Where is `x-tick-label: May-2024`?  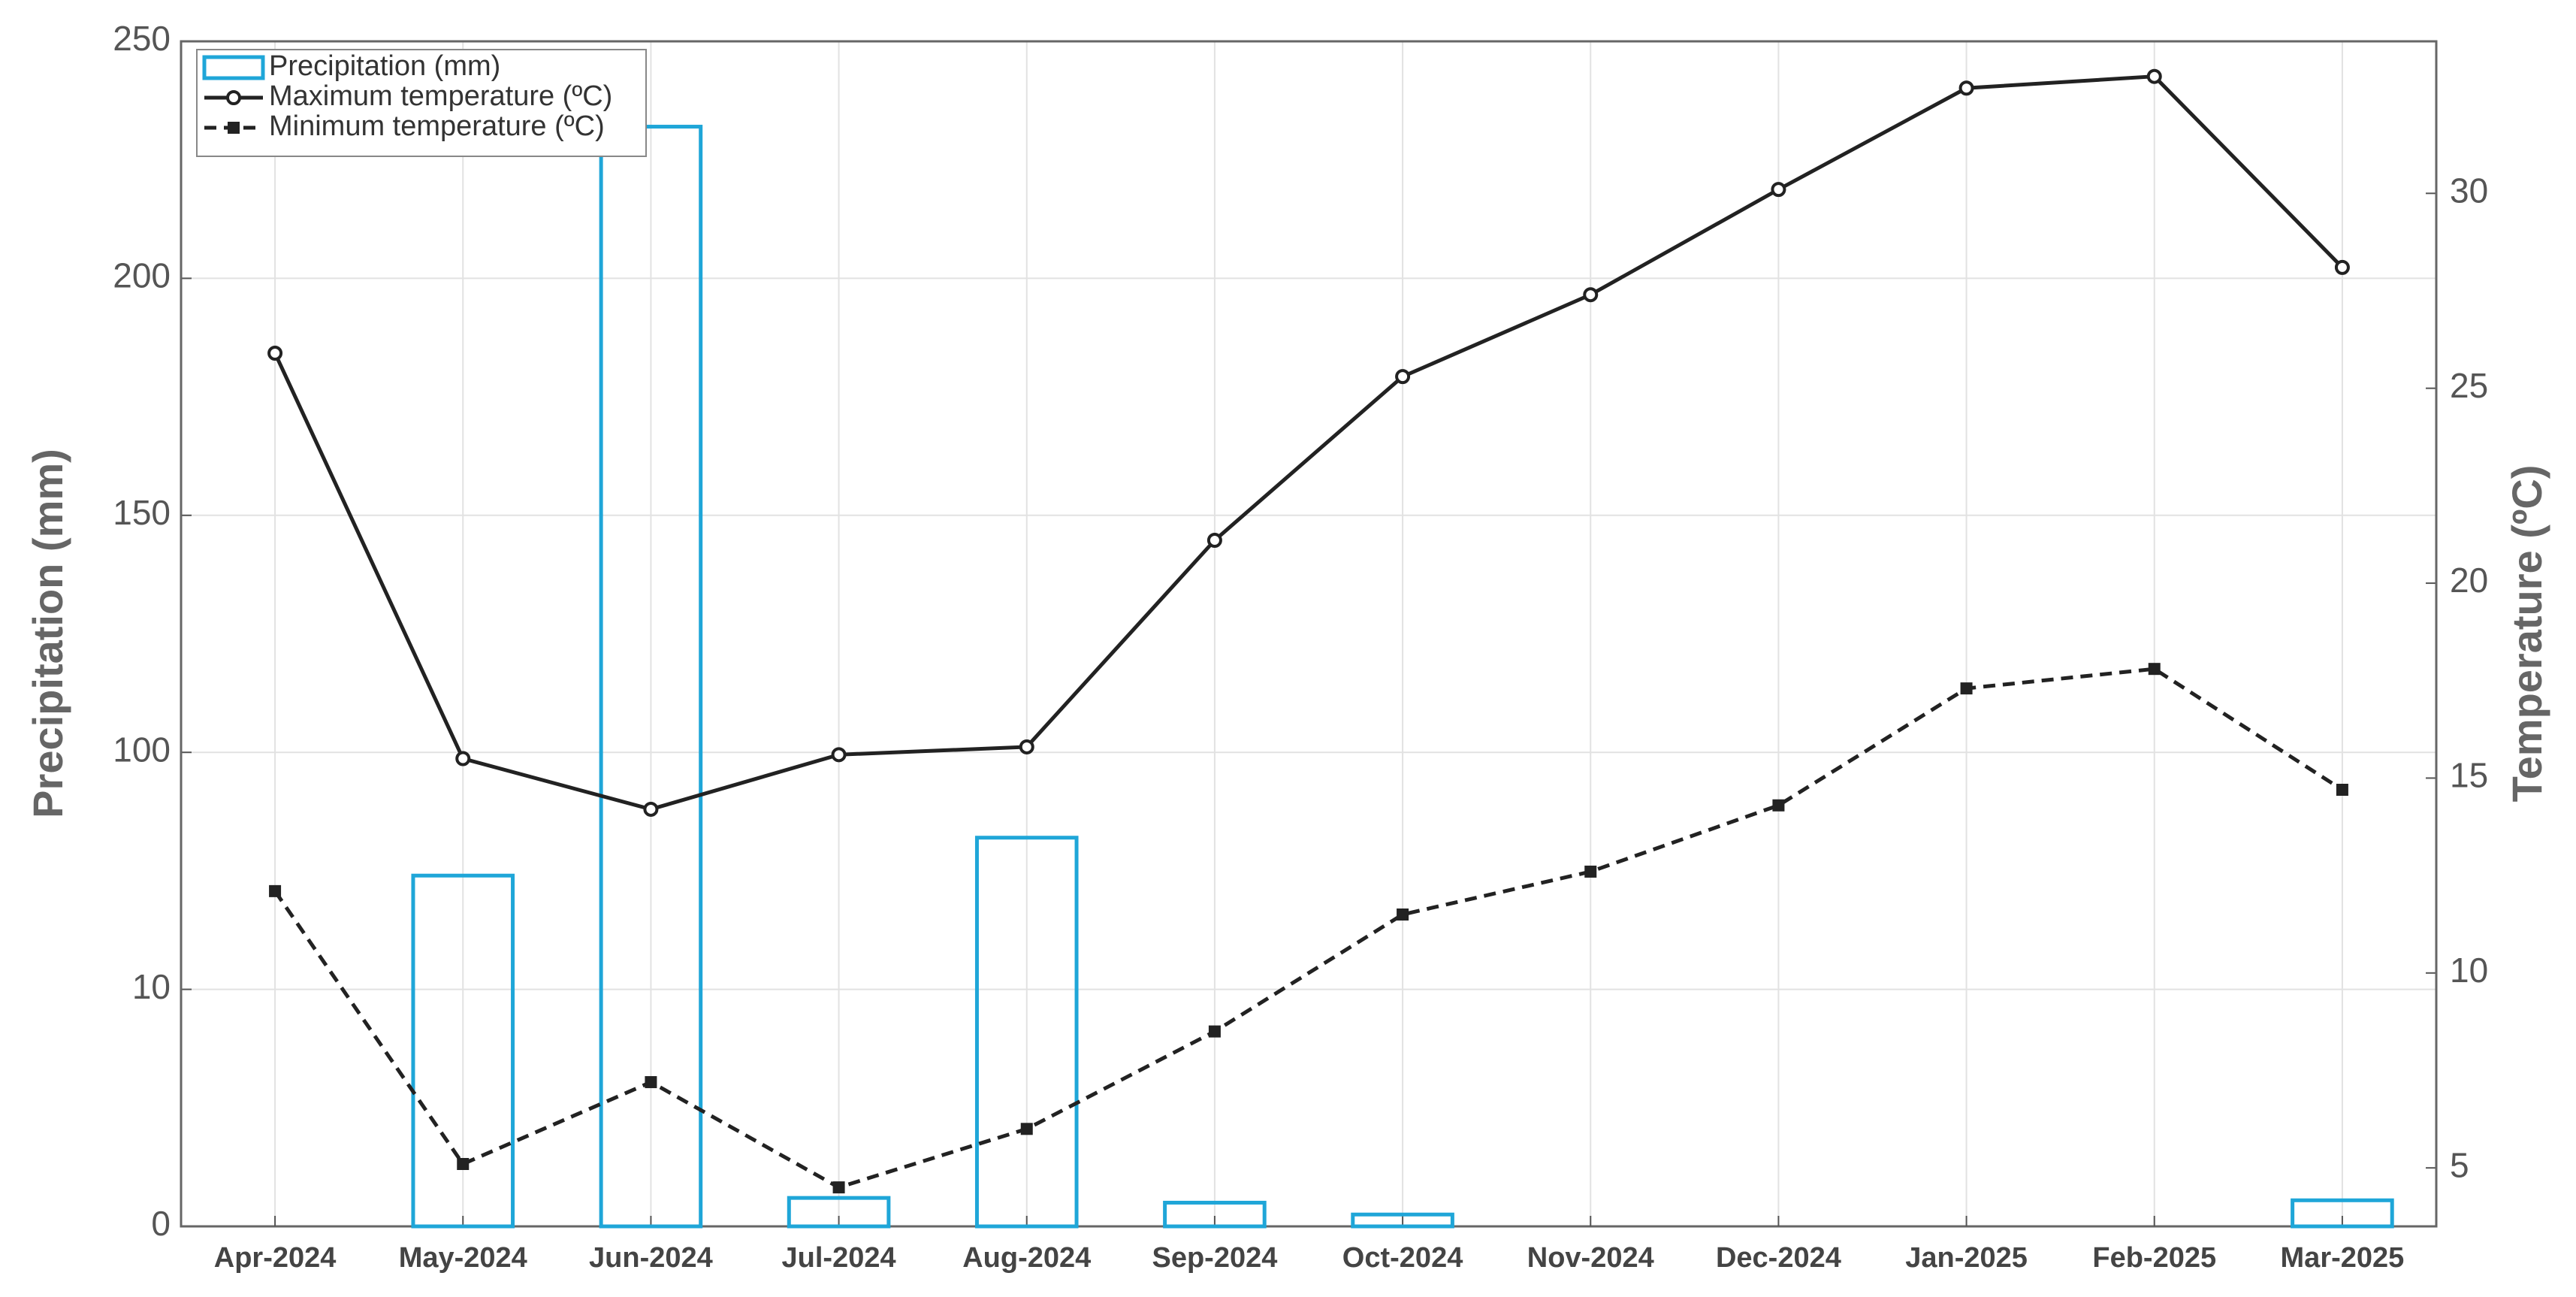 x-tick-label: May-2024 is located at coordinates (463, 1258).